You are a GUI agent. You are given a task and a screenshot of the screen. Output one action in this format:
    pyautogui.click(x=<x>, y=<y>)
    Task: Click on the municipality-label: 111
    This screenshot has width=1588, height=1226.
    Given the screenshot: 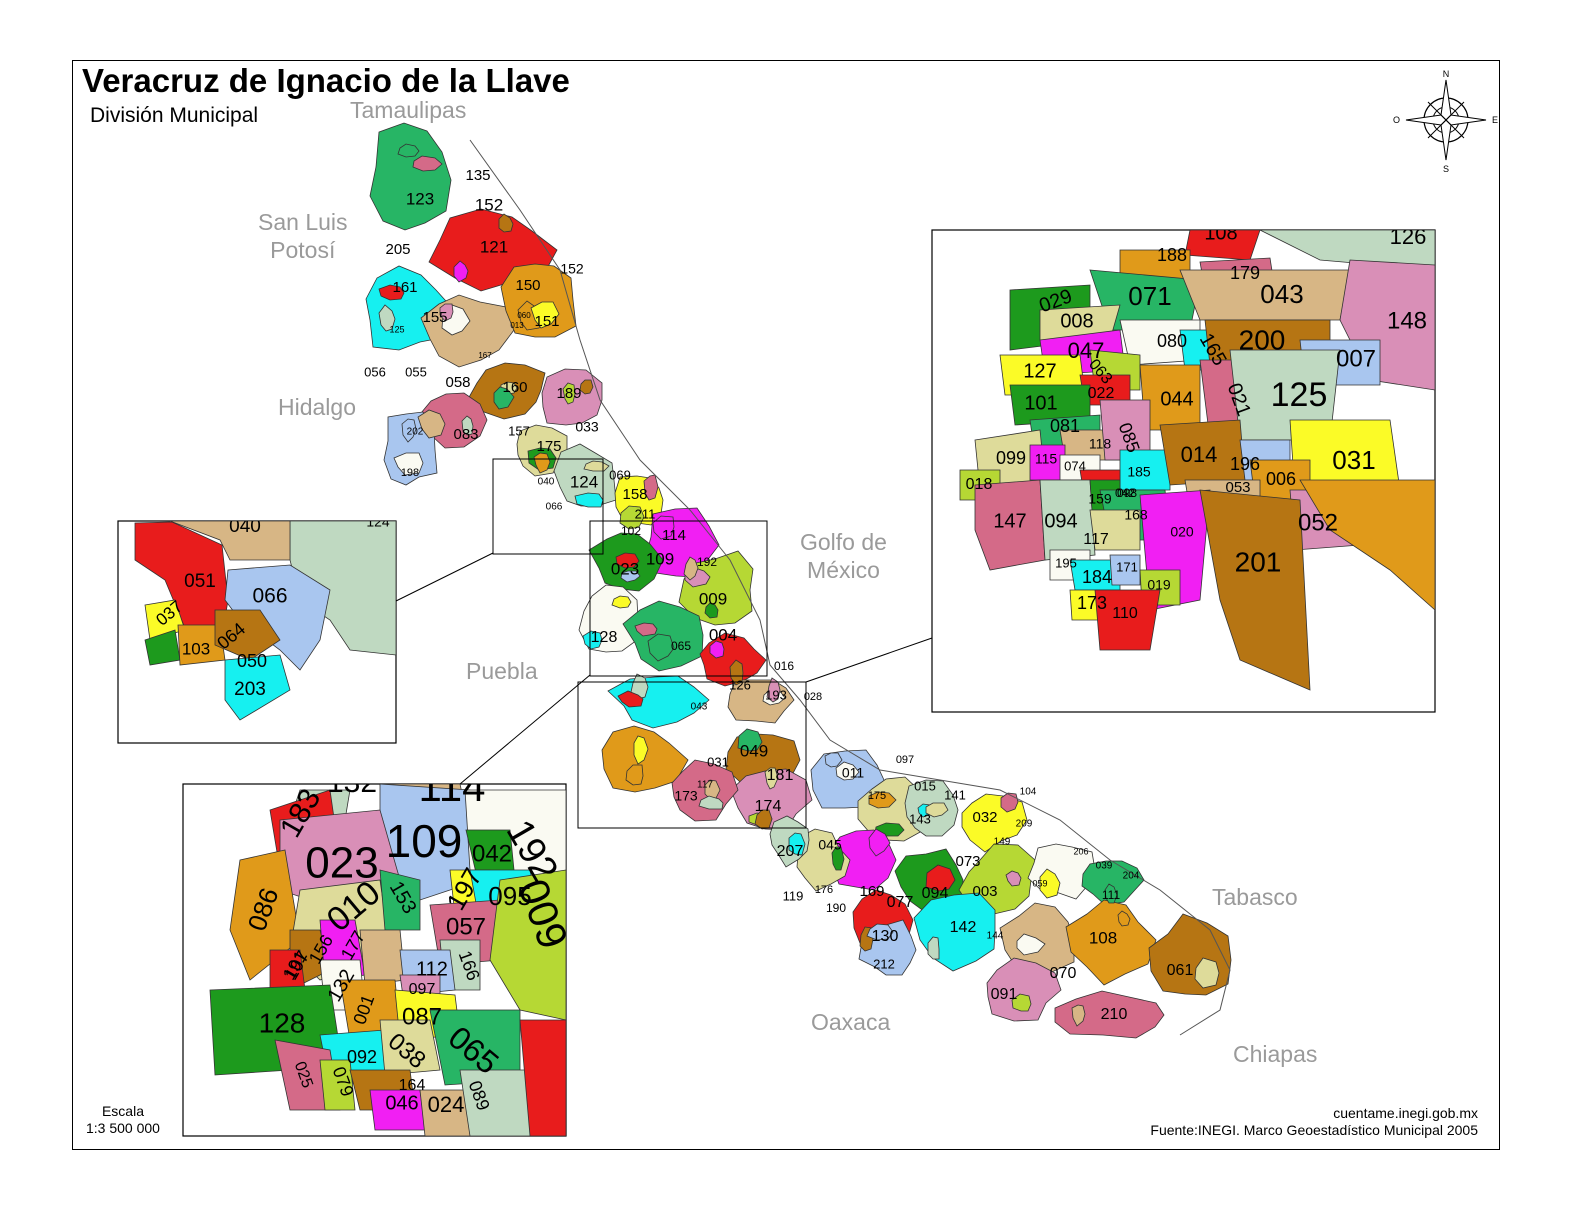 What is the action you would take?
    pyautogui.click(x=1111, y=895)
    